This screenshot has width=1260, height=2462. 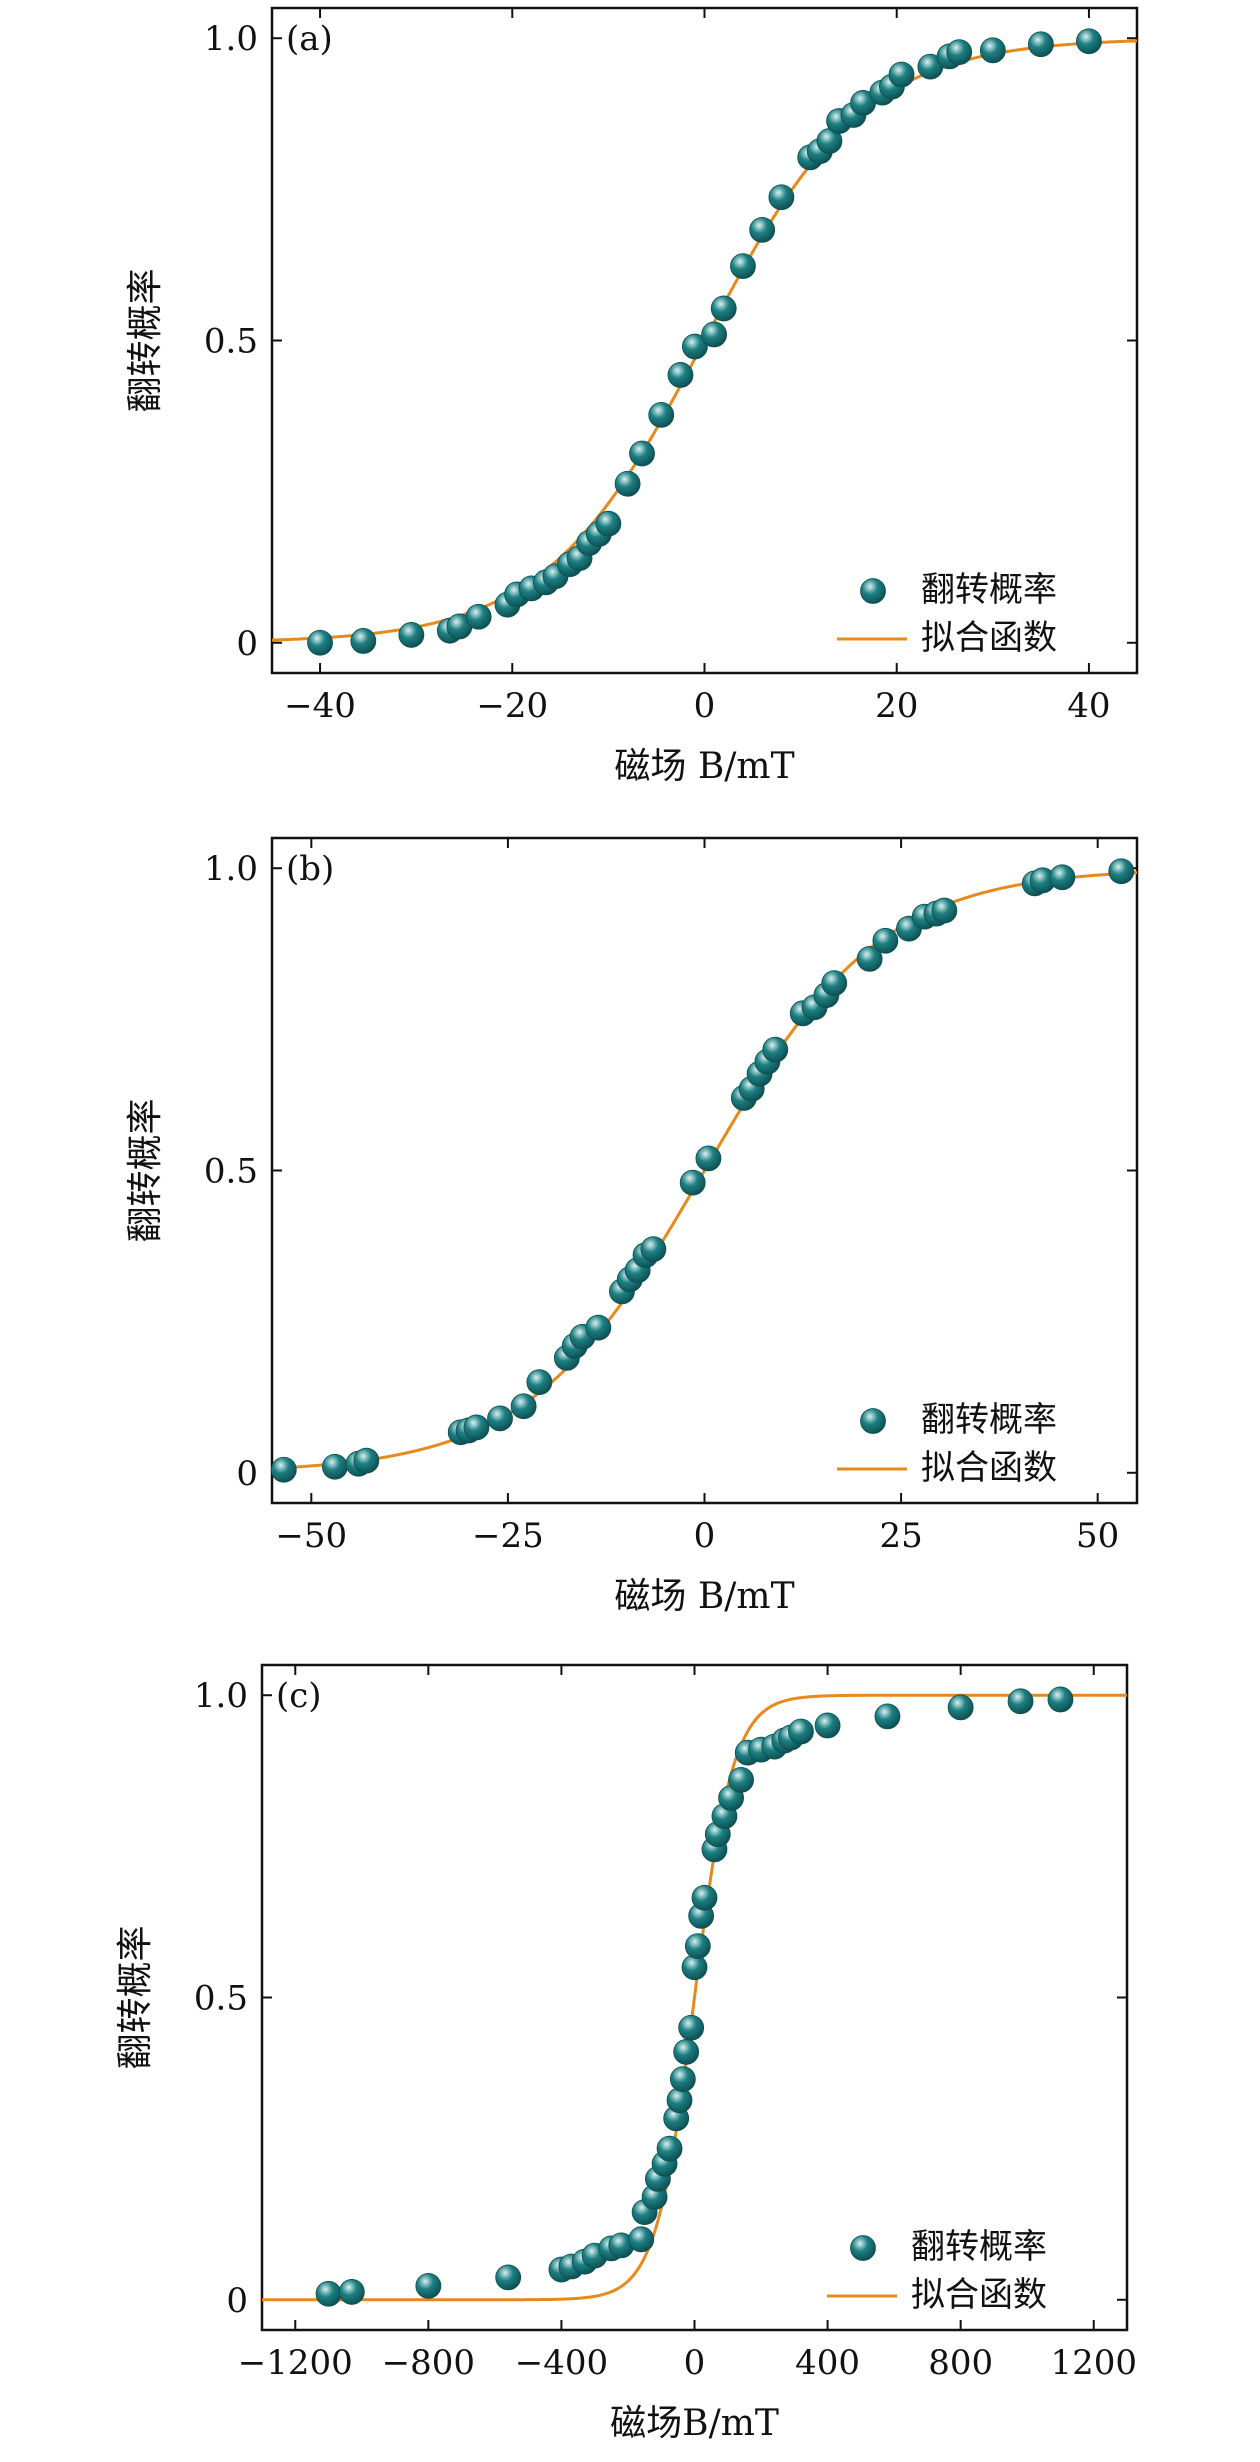 What do you see at coordinates (896, 706) in the screenshot?
I see `x-tick-label: 20` at bounding box center [896, 706].